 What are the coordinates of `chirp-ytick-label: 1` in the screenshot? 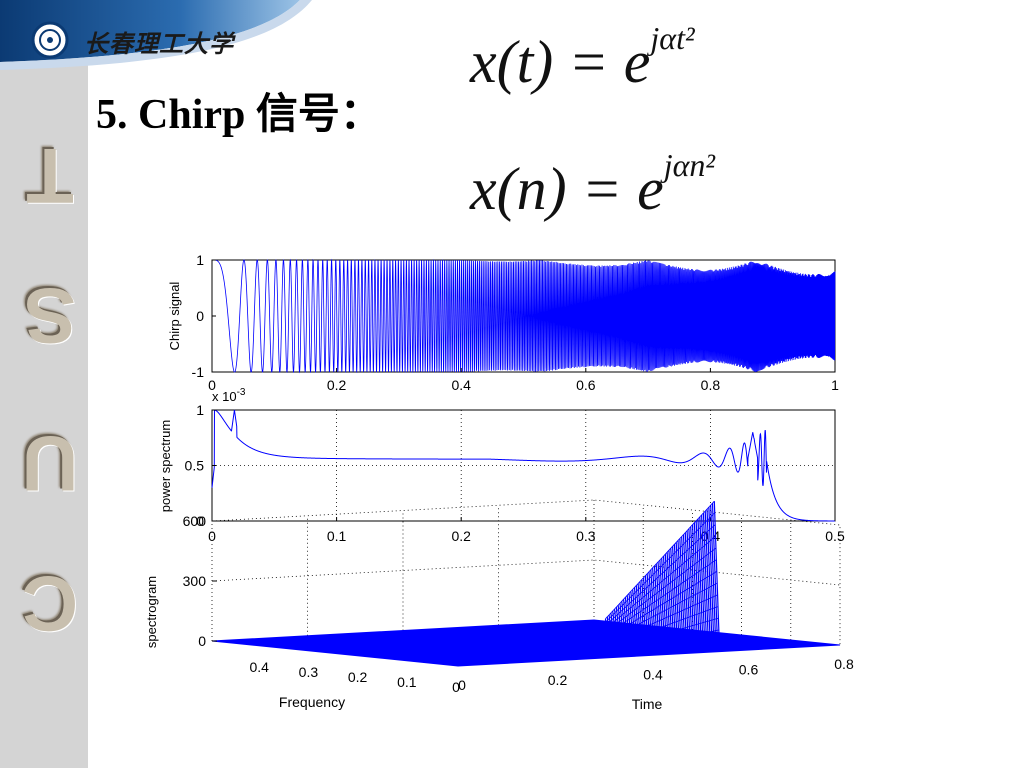 It's located at (200, 260).